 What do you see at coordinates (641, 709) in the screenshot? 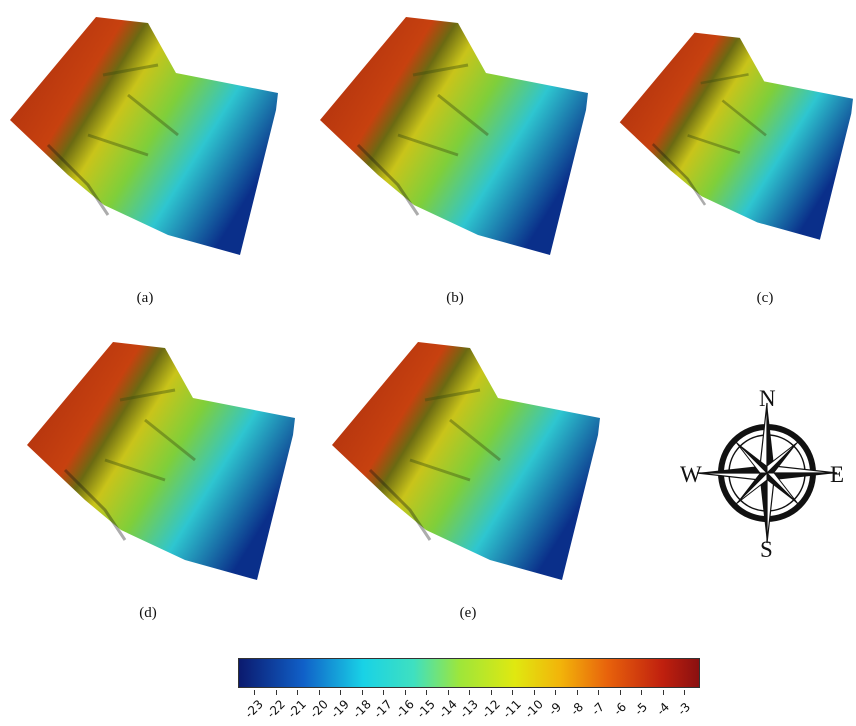
I see `colorbar-tick-label: -5` at bounding box center [641, 709].